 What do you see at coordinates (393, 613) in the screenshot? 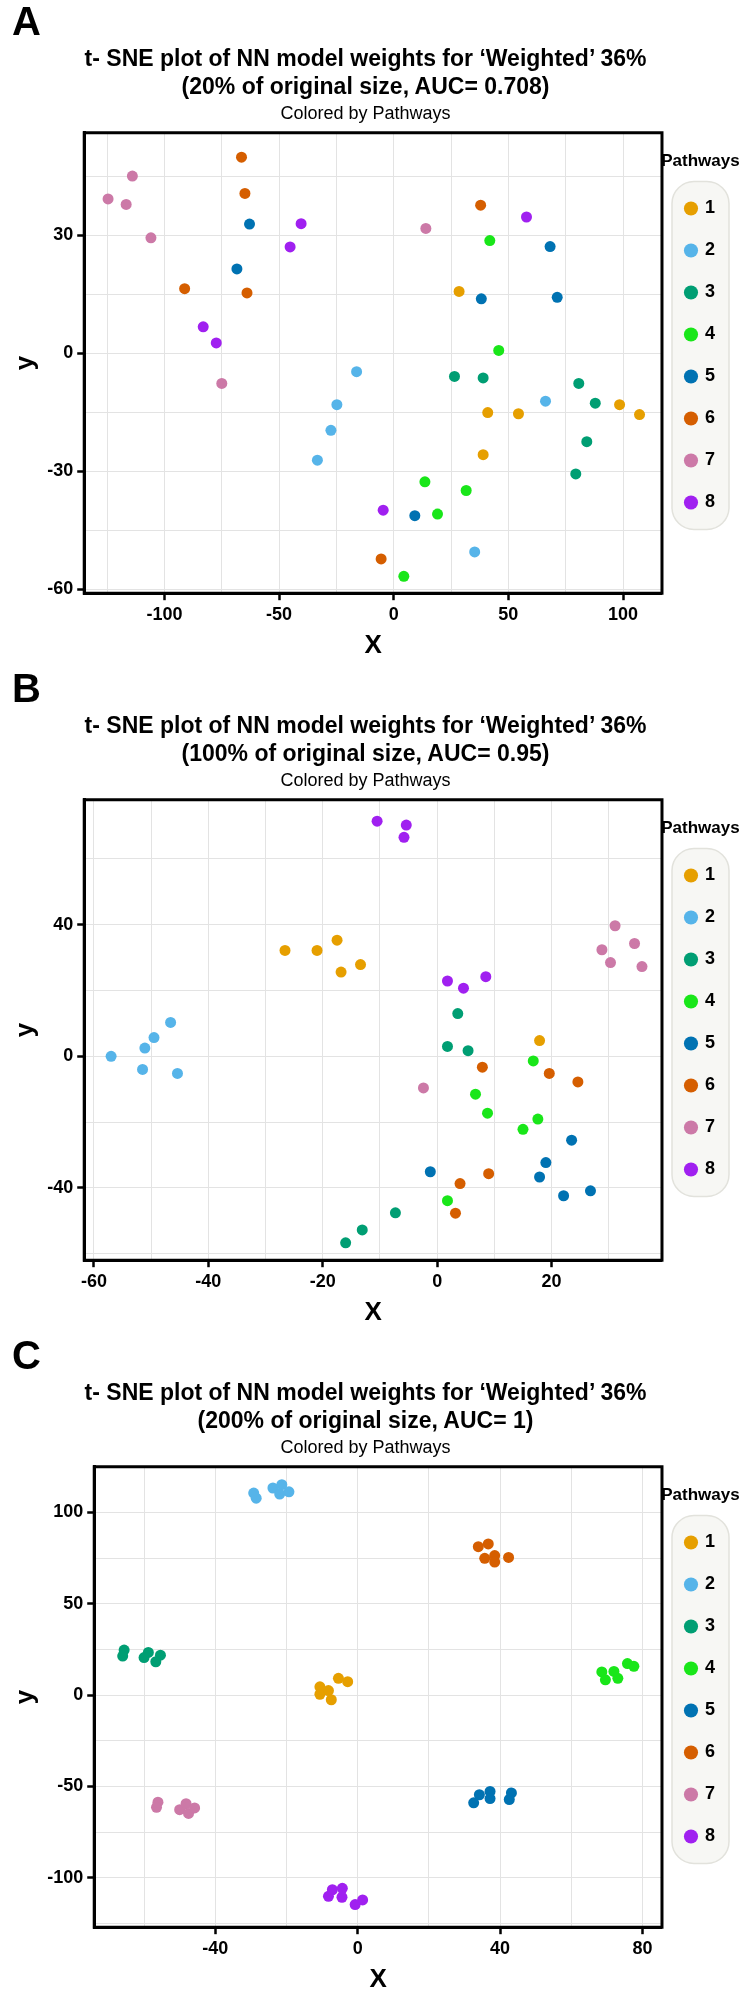
I see `x-tick-label: 0` at bounding box center [393, 613].